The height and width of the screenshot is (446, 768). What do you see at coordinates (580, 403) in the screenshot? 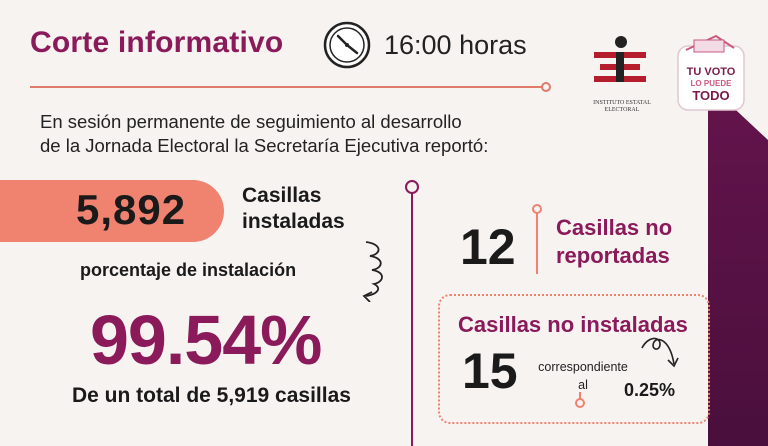
I see `corresponding-connector-dot` at bounding box center [580, 403].